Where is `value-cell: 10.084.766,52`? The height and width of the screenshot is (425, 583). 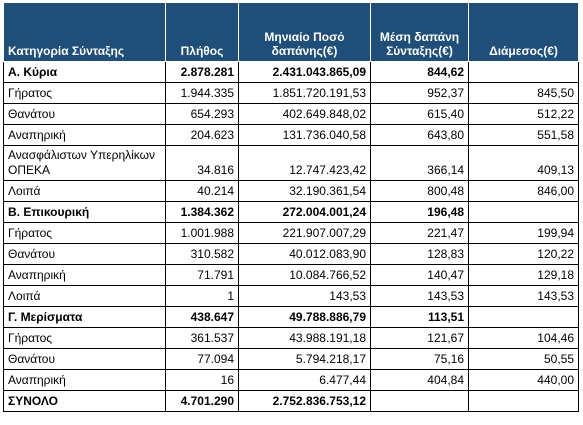
value-cell: 10.084.766,52 is located at coordinates (304, 275).